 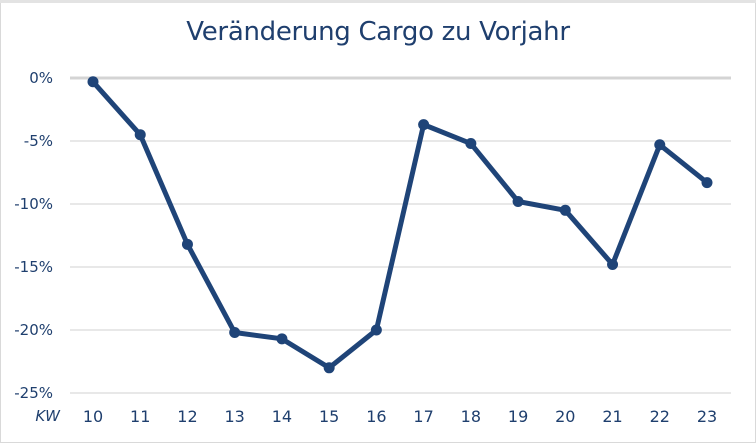 I want to click on x-tick-label: 18, so click(x=471, y=416).